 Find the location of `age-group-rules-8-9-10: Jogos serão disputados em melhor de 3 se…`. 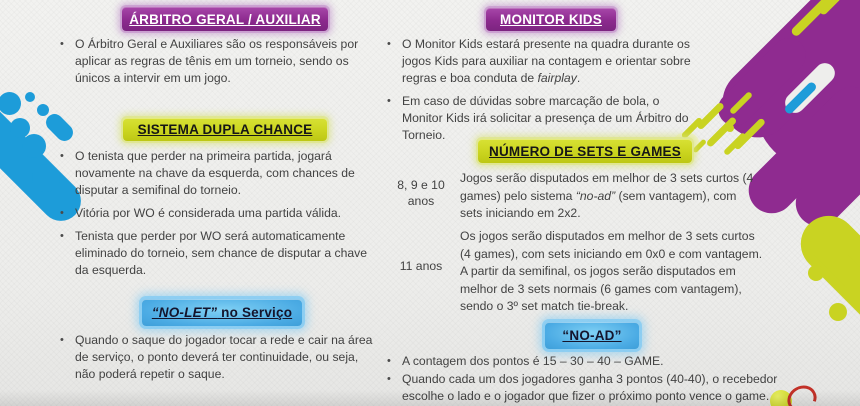

age-group-rules-8-9-10: Jogos serão disputados em melhor de 3 se… is located at coordinates (609, 196).